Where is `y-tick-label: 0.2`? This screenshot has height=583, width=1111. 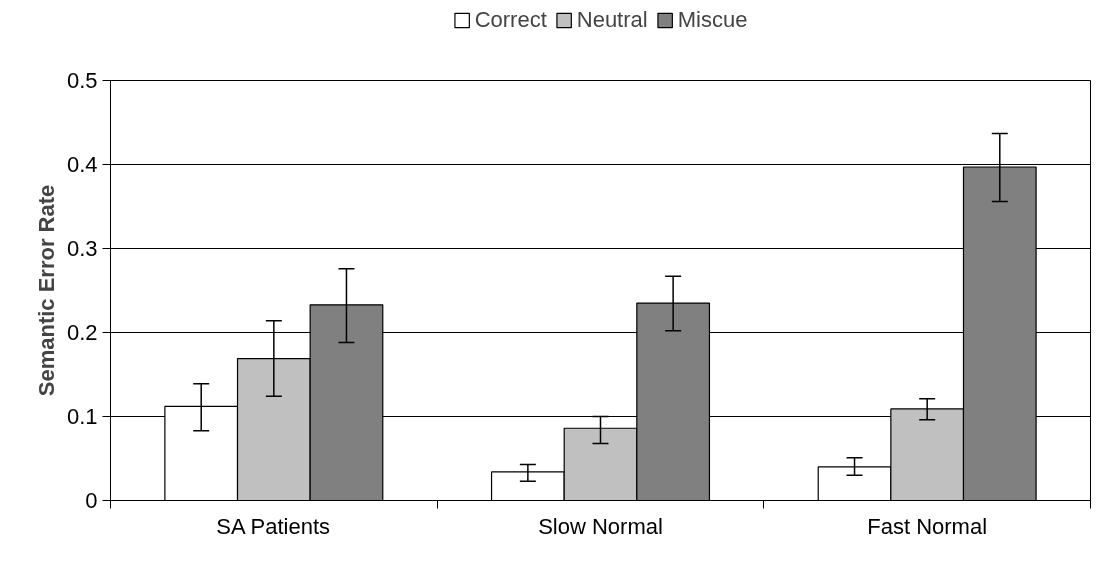 y-tick-label: 0.2 is located at coordinates (82, 332).